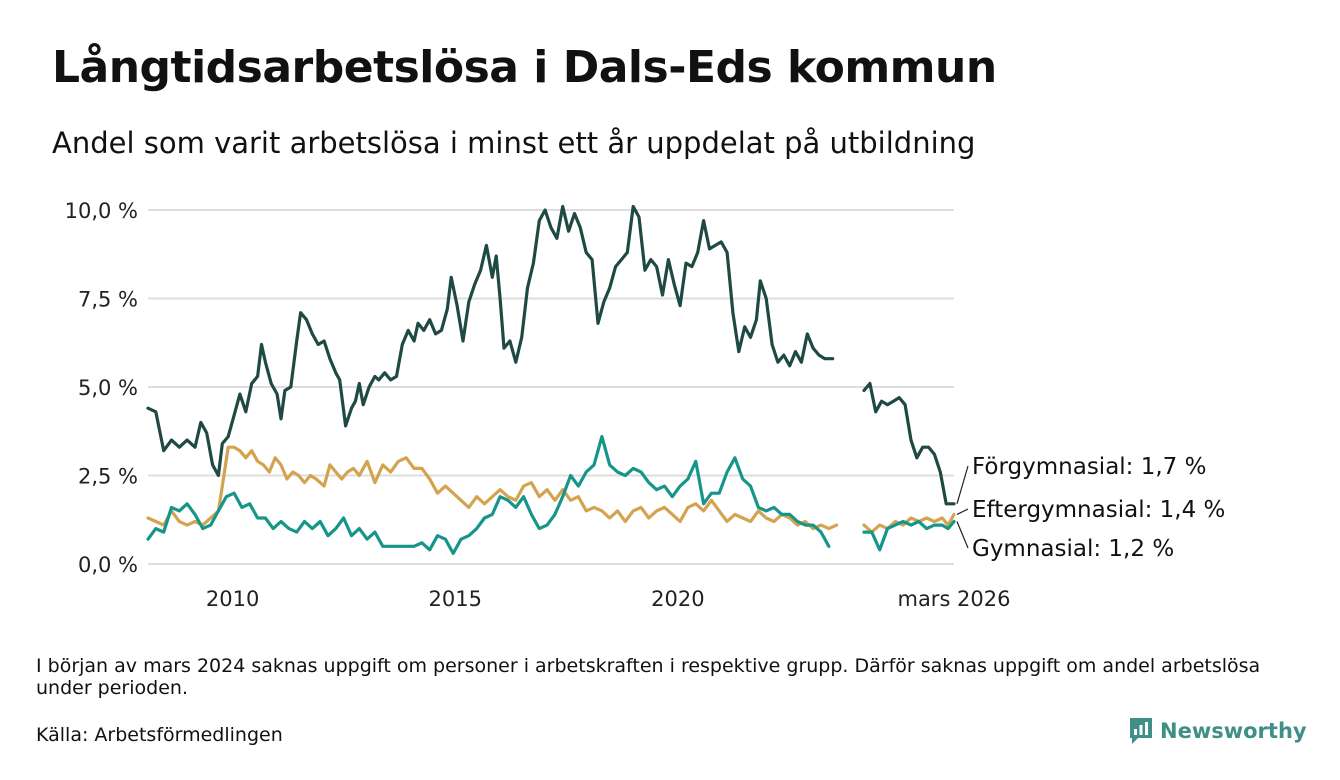 This screenshot has height=780, width=1340. I want to click on y-axis: 0,0 % 2,5 % 5,0 % 7,5 % 10,0 %, so click(101, 388).